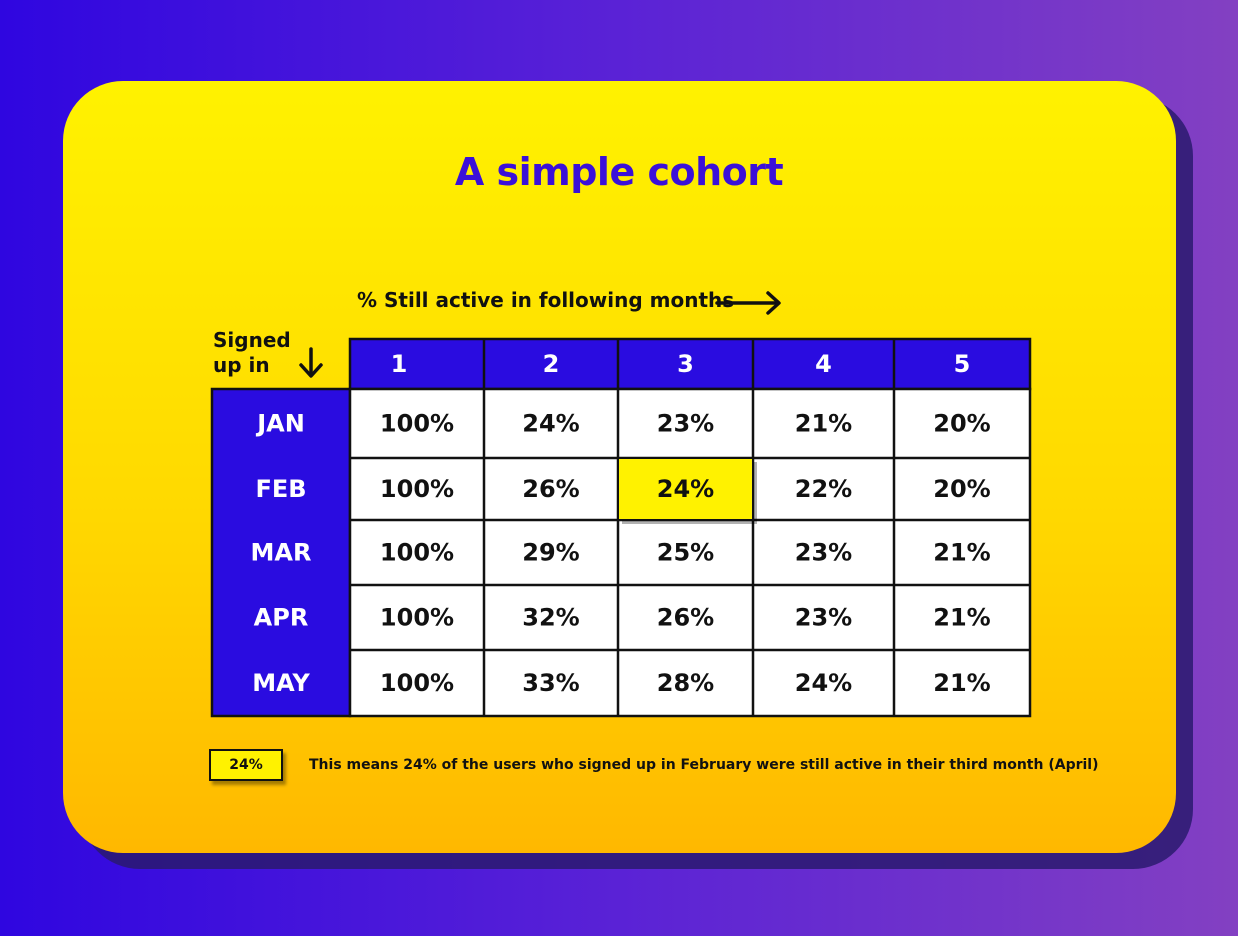  I want to click on legend-swatch: 24%, so click(246, 765).